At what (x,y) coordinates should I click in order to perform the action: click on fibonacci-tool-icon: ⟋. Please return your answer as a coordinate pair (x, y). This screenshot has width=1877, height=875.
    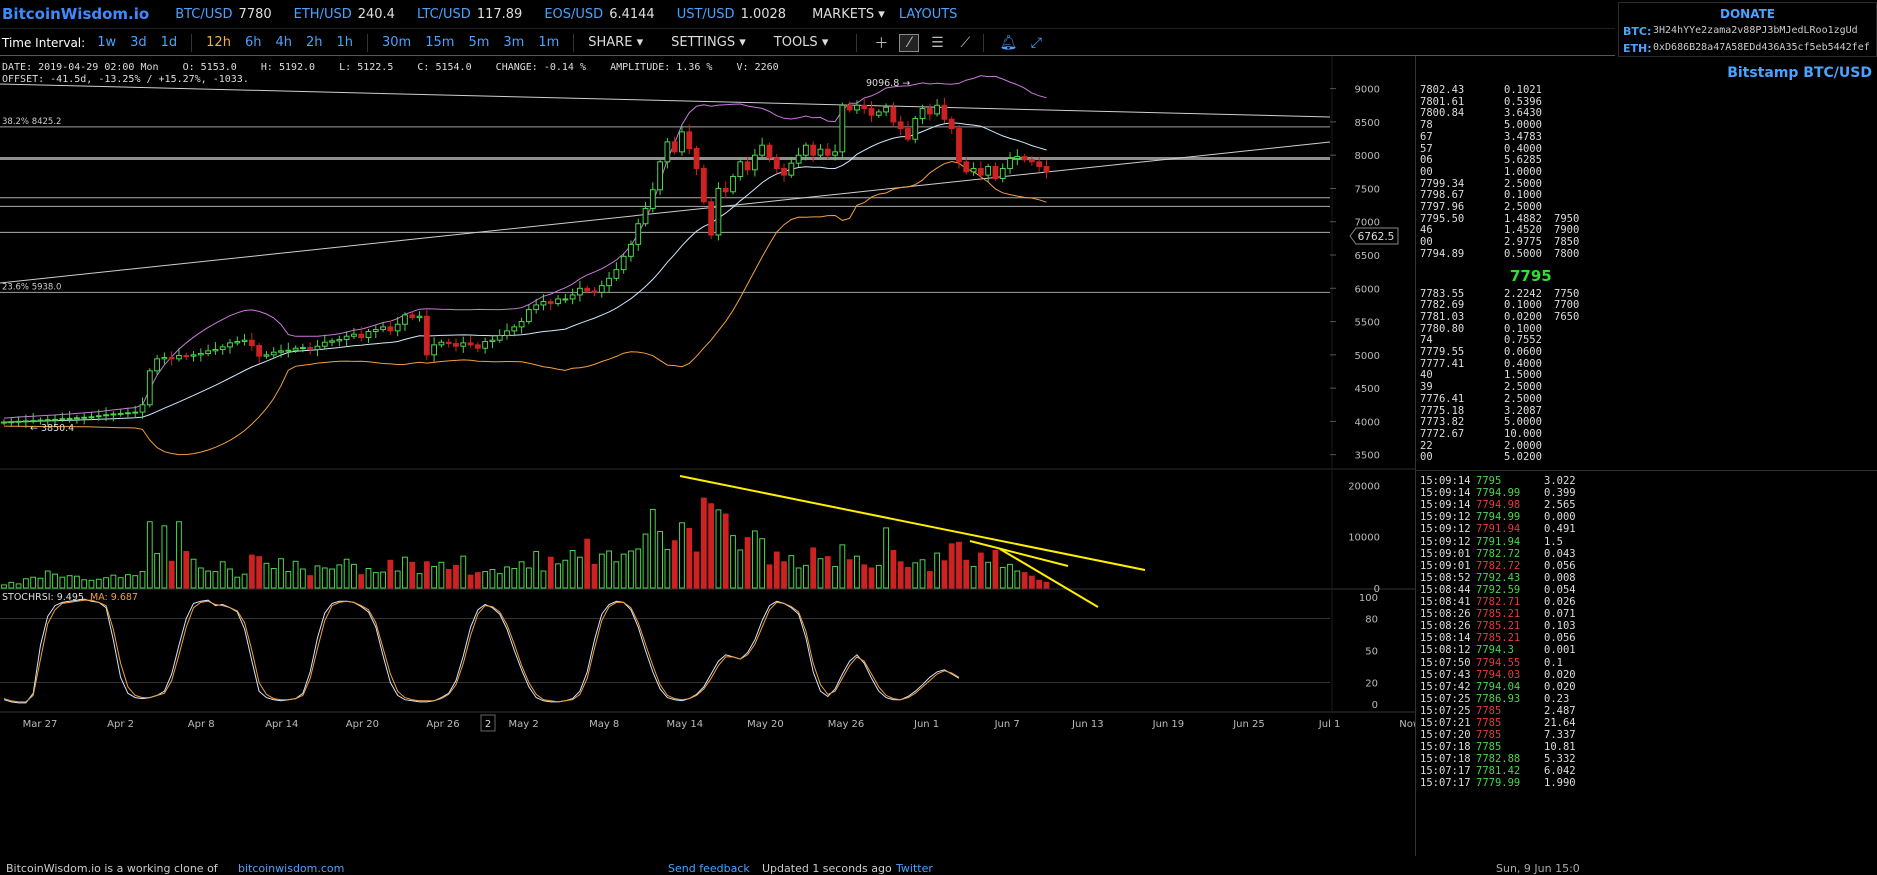
    Looking at the image, I should click on (965, 42).